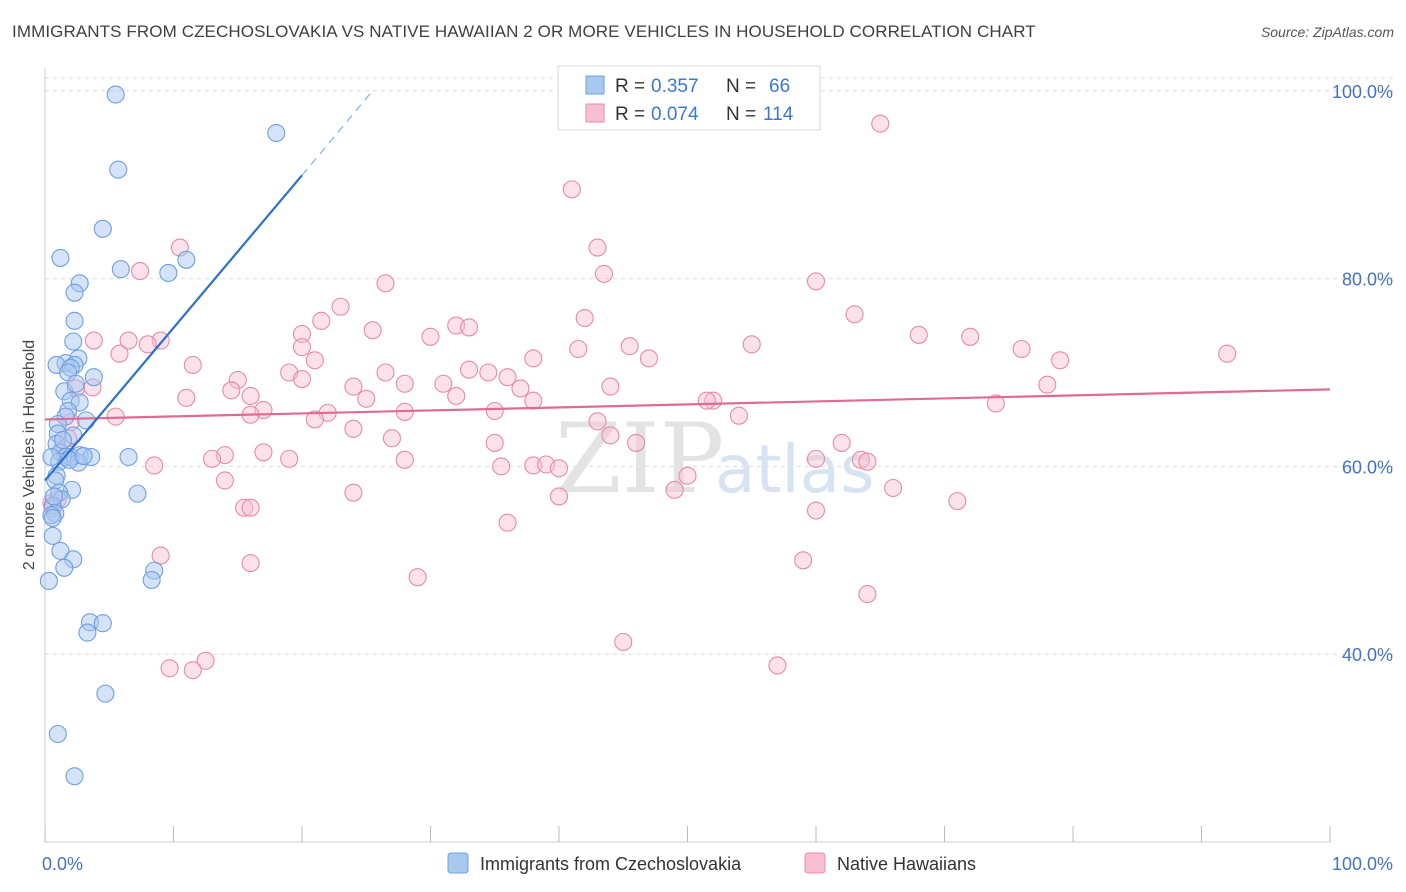 The height and width of the screenshot is (892, 1406). Describe the element at coordinates (795, 469) in the screenshot. I see `watermark-atlas: atlas` at that location.